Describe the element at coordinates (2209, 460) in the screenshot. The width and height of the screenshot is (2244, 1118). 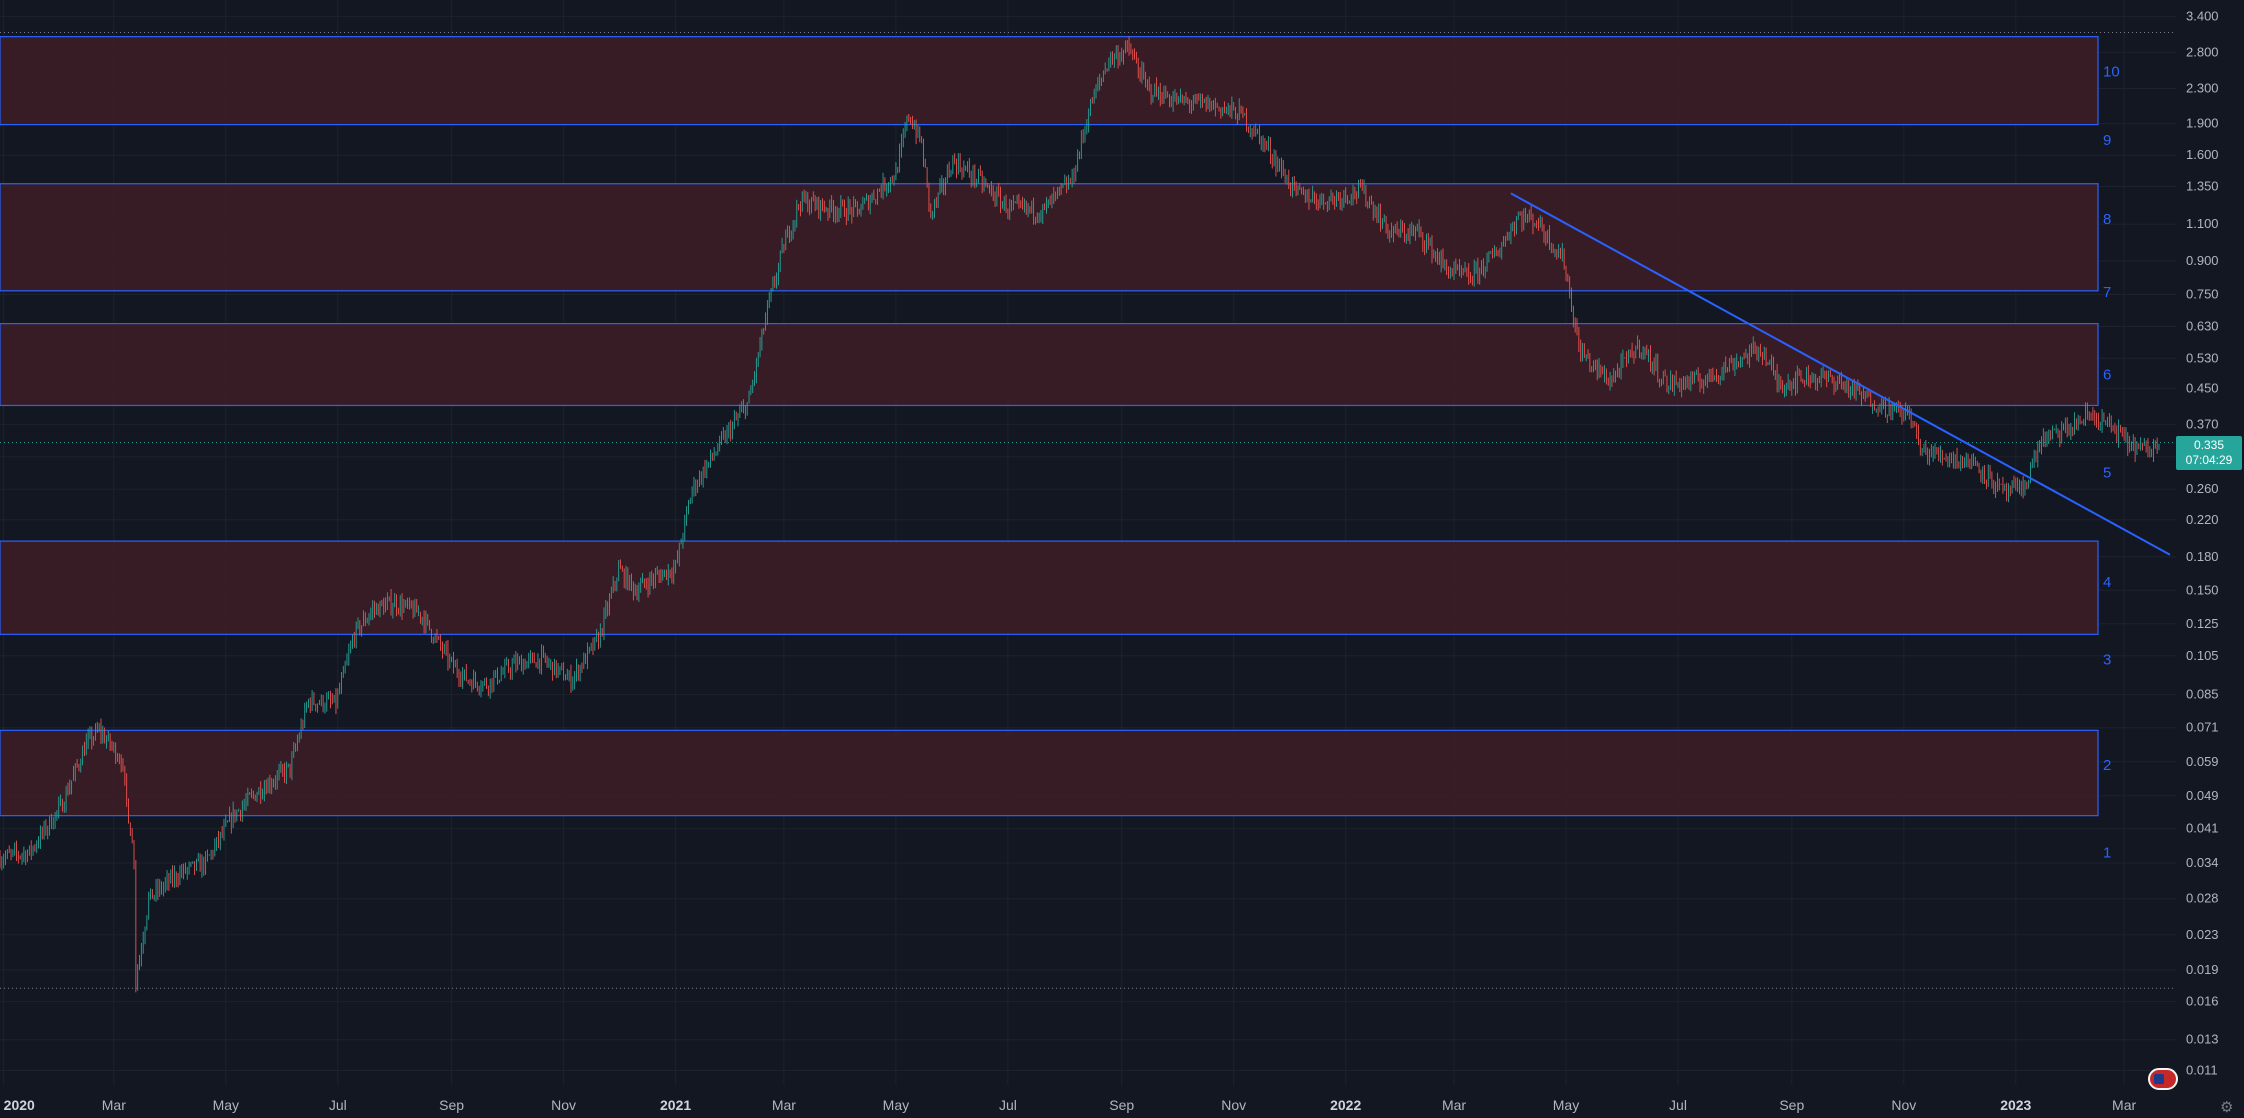
I see `candle-countdown: 07:04:29` at that location.